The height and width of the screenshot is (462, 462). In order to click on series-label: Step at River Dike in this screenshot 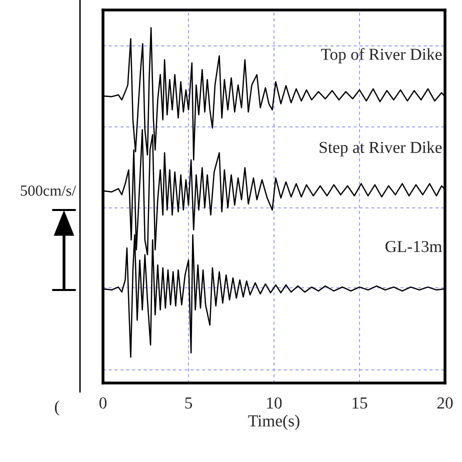, I will do `click(381, 148)`.